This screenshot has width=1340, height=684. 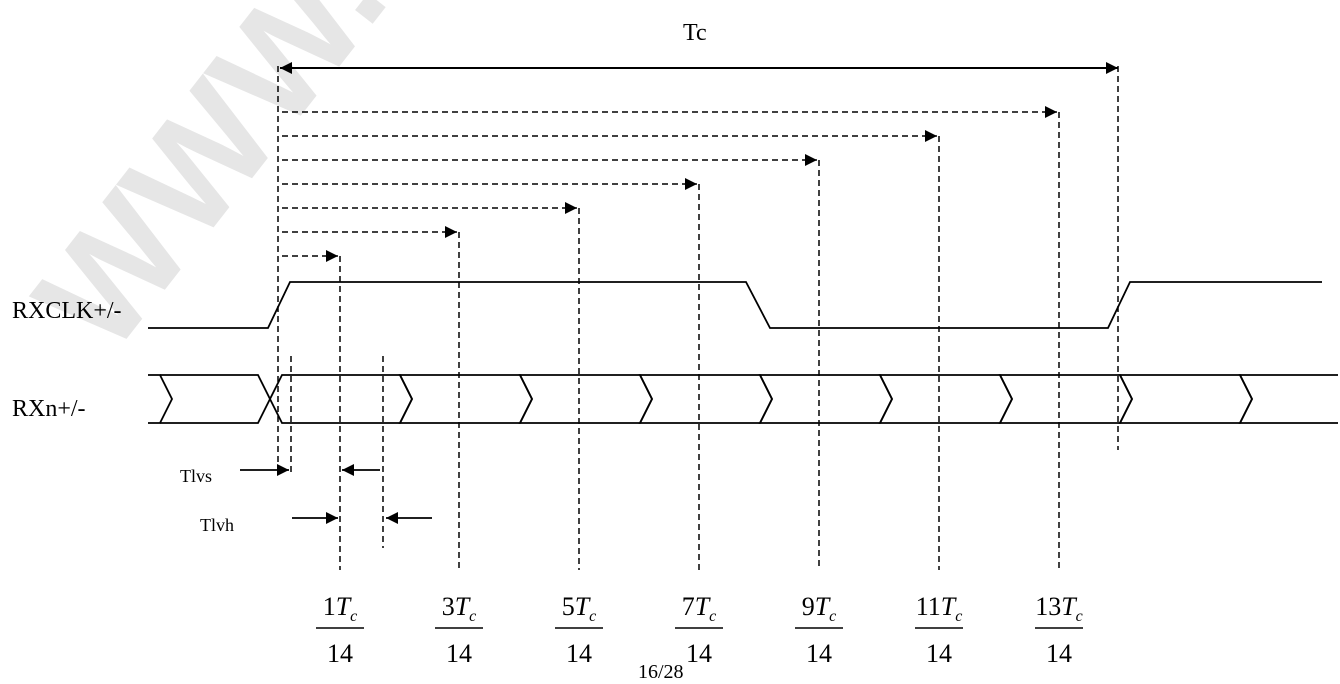 What do you see at coordinates (939, 630) in the screenshot?
I see `fraction-11: 11Tc 14` at bounding box center [939, 630].